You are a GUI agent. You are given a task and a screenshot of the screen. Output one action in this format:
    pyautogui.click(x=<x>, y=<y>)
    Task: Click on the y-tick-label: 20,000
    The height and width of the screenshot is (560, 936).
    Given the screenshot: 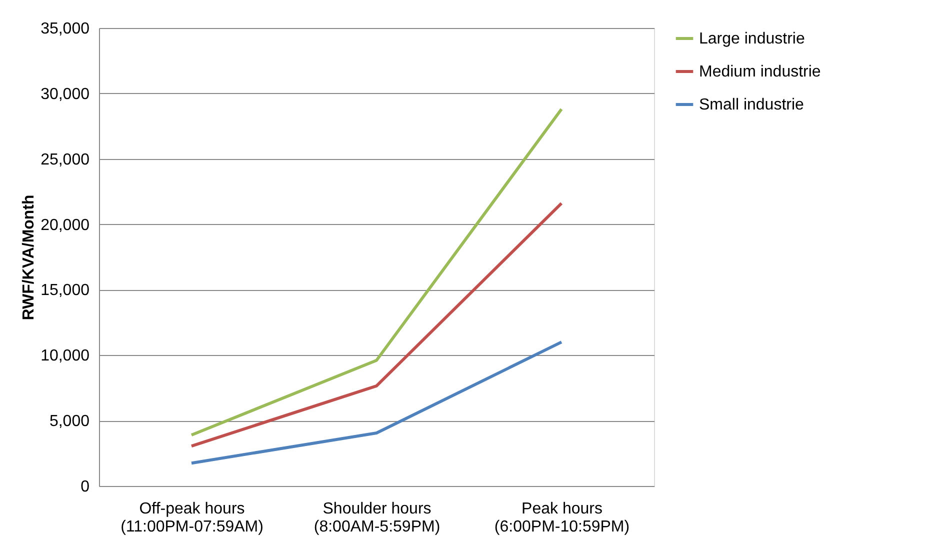 What is the action you would take?
    pyautogui.click(x=65, y=225)
    